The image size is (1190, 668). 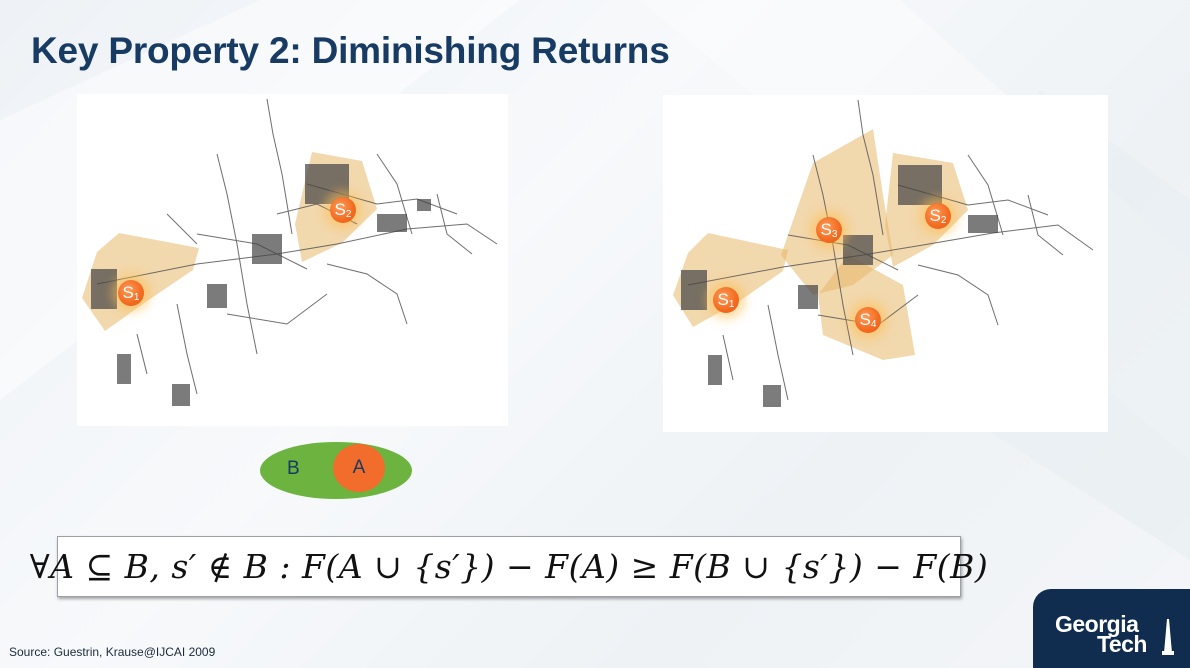 I want to click on tech-tower-icon, so click(x=1168, y=637).